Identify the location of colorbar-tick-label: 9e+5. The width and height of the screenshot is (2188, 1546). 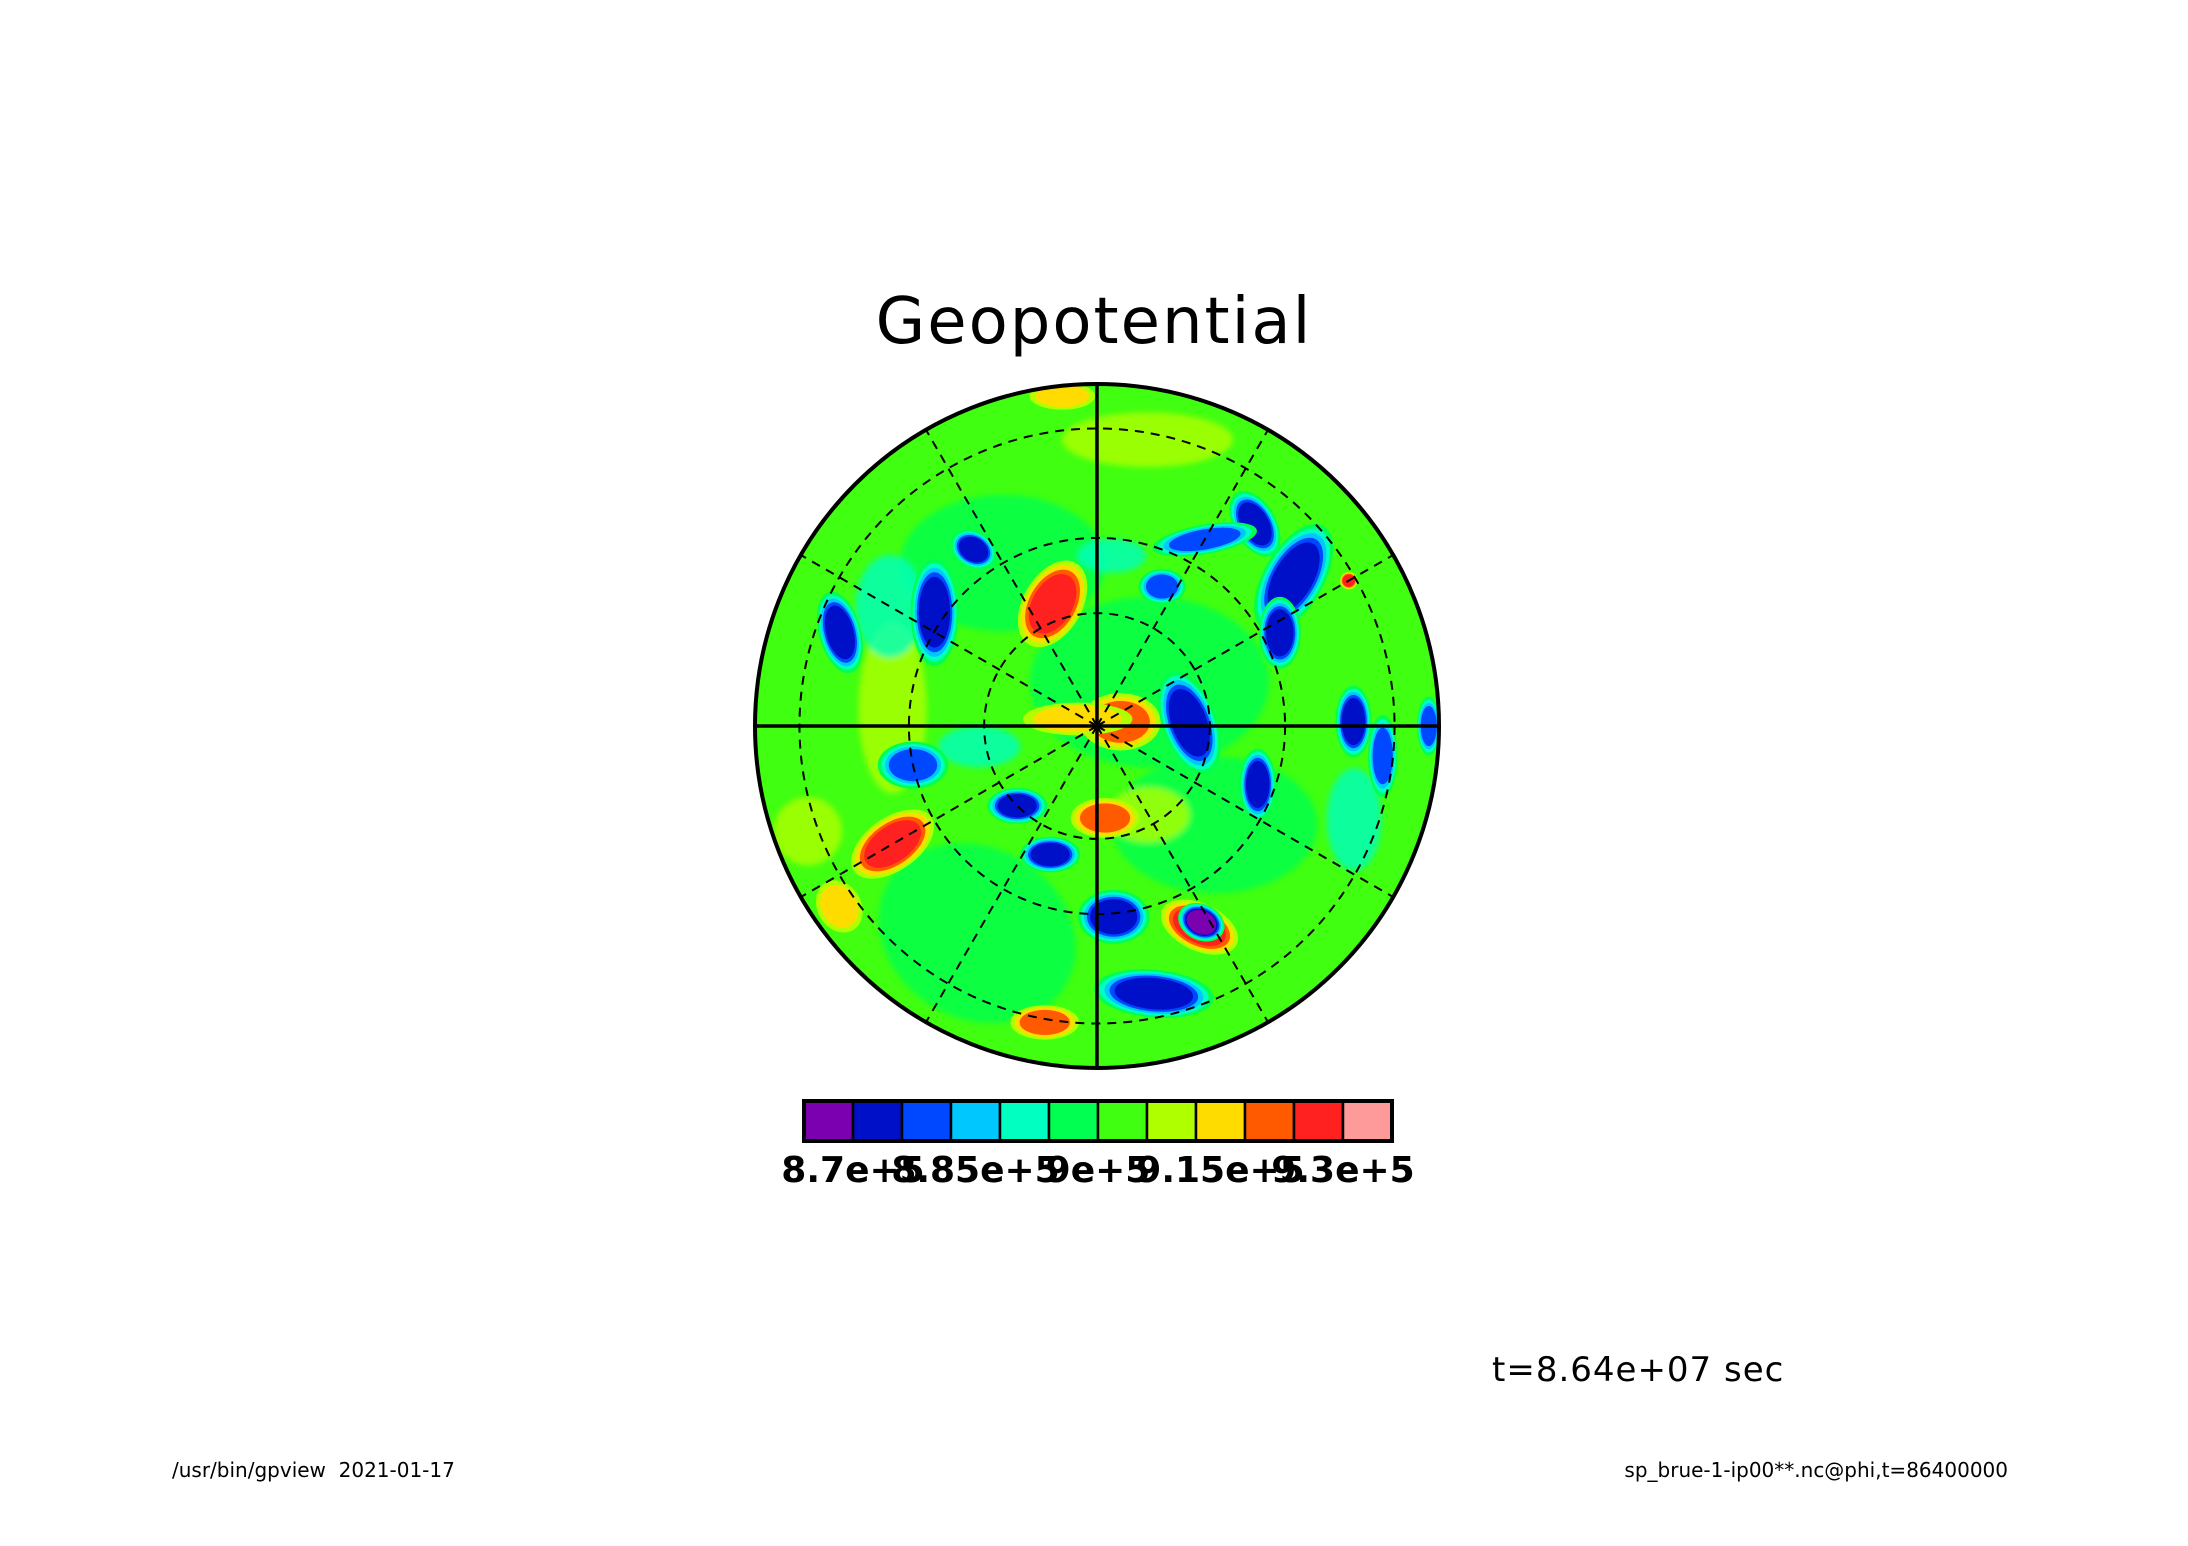
(1098, 1170).